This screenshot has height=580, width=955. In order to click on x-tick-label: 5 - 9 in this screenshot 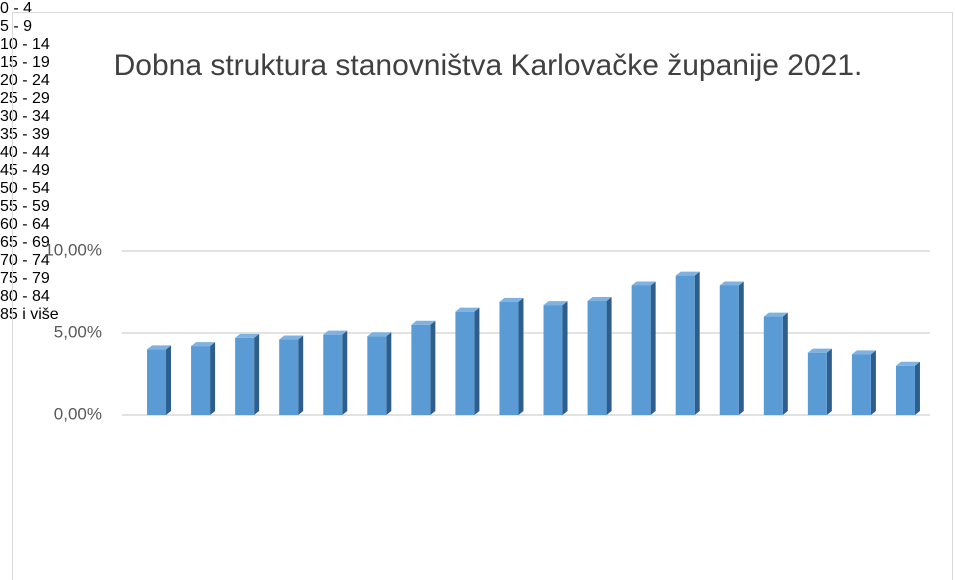, I will do `click(16, 26)`.